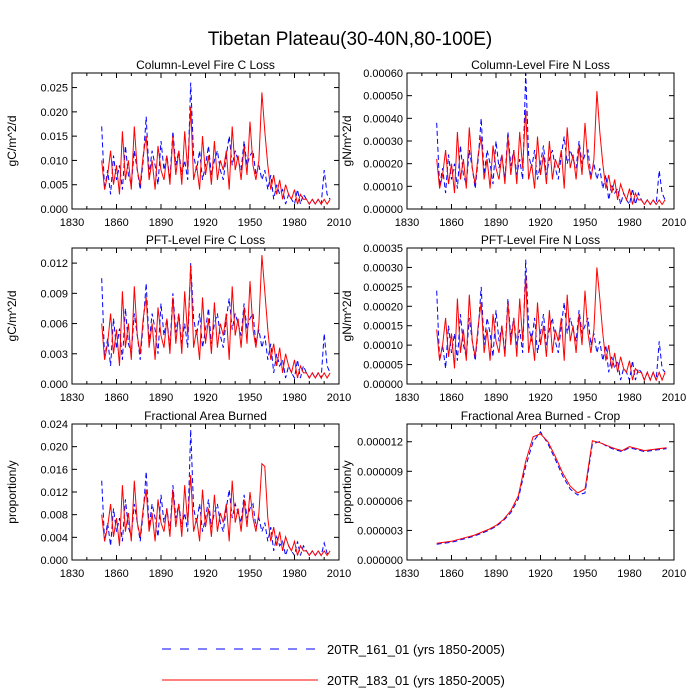 The width and height of the screenshot is (700, 700). I want to click on y-tick-label: 0.00025, so click(383, 288).